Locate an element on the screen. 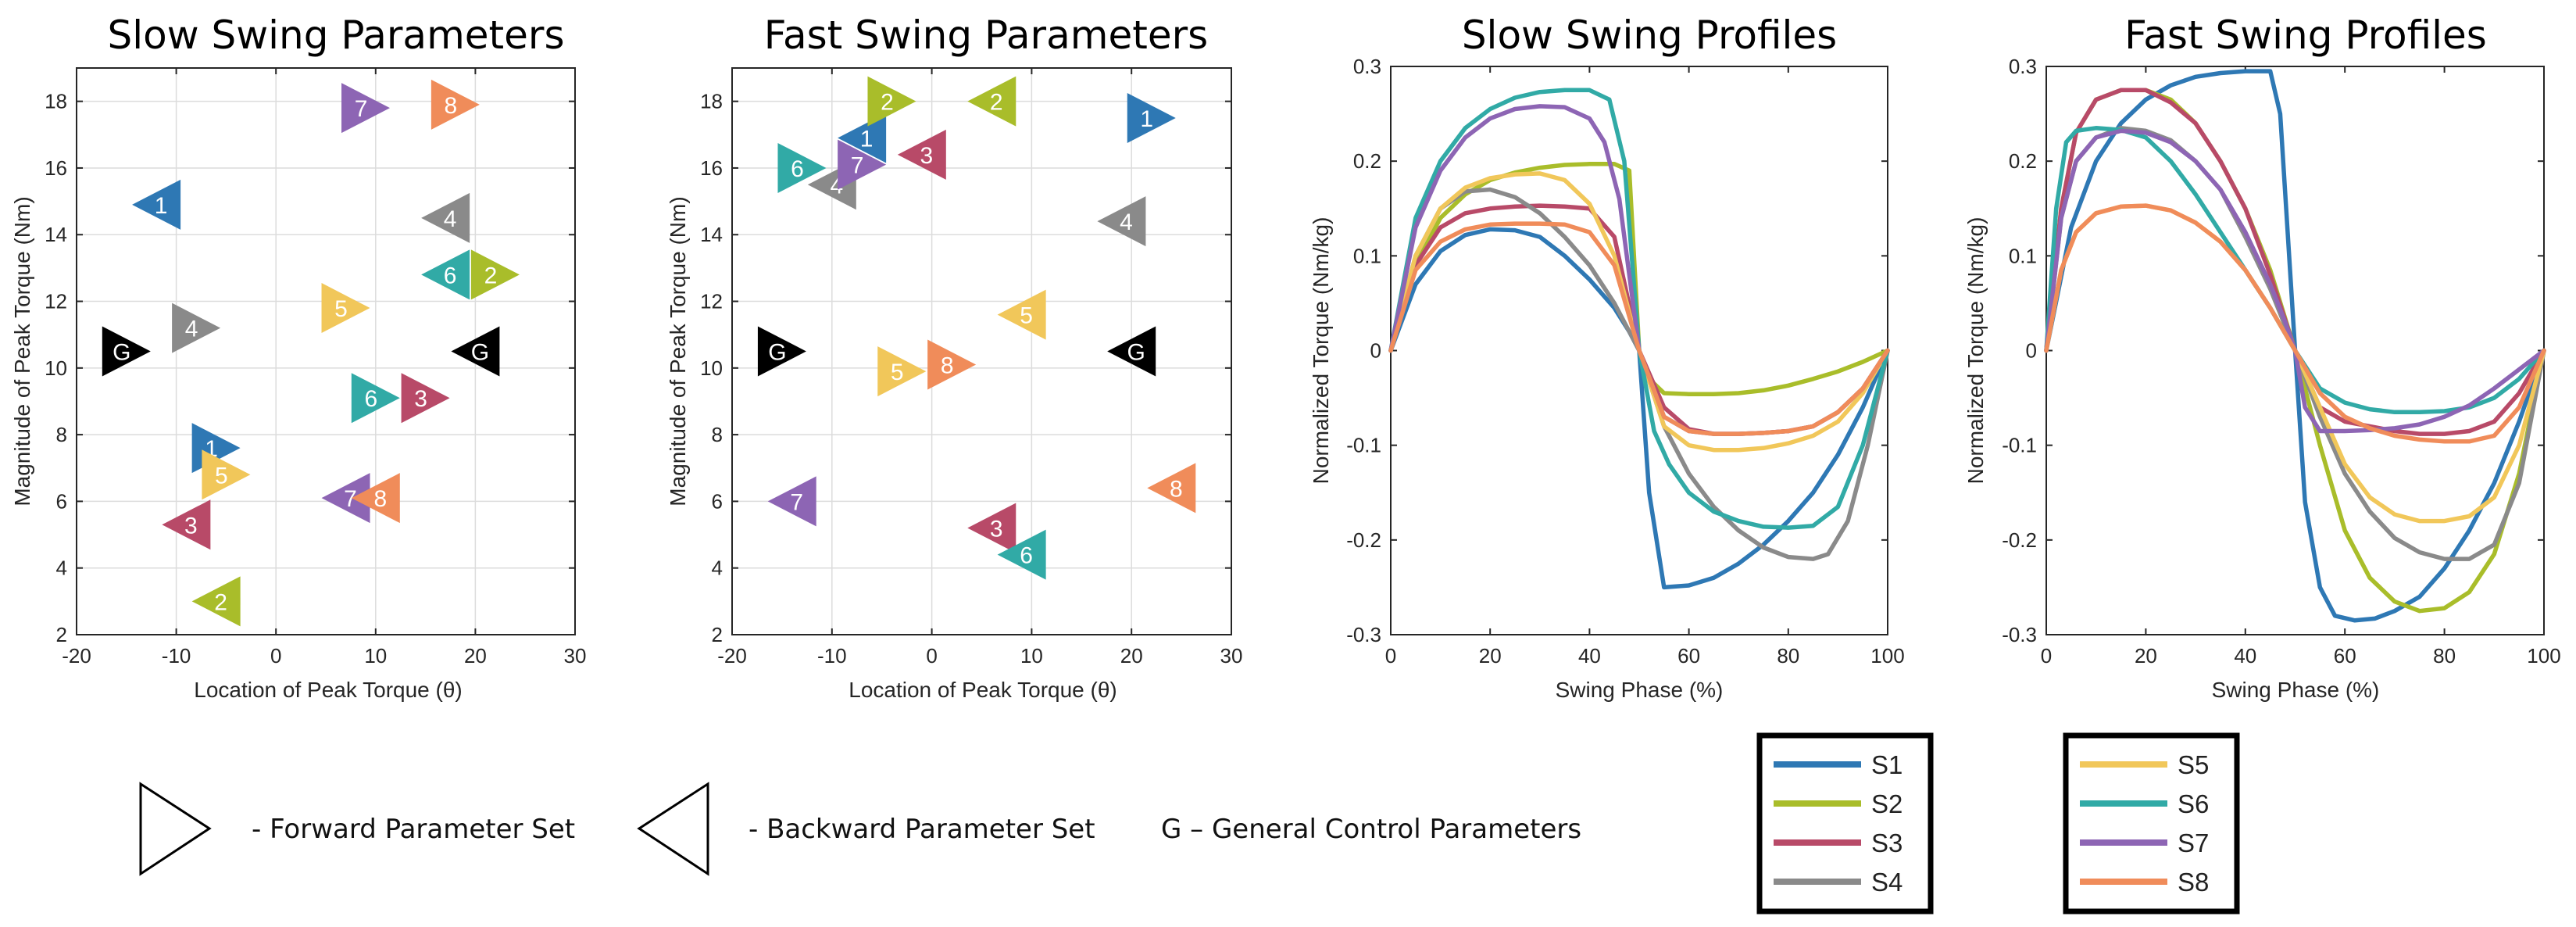 The width and height of the screenshot is (2576, 927). series-line-S7 is located at coordinates (2295, 281).